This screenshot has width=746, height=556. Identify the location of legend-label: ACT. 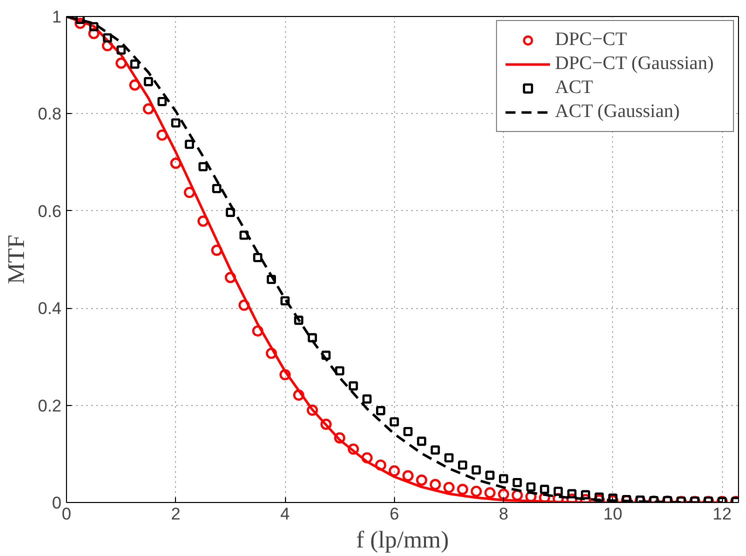
(574, 88).